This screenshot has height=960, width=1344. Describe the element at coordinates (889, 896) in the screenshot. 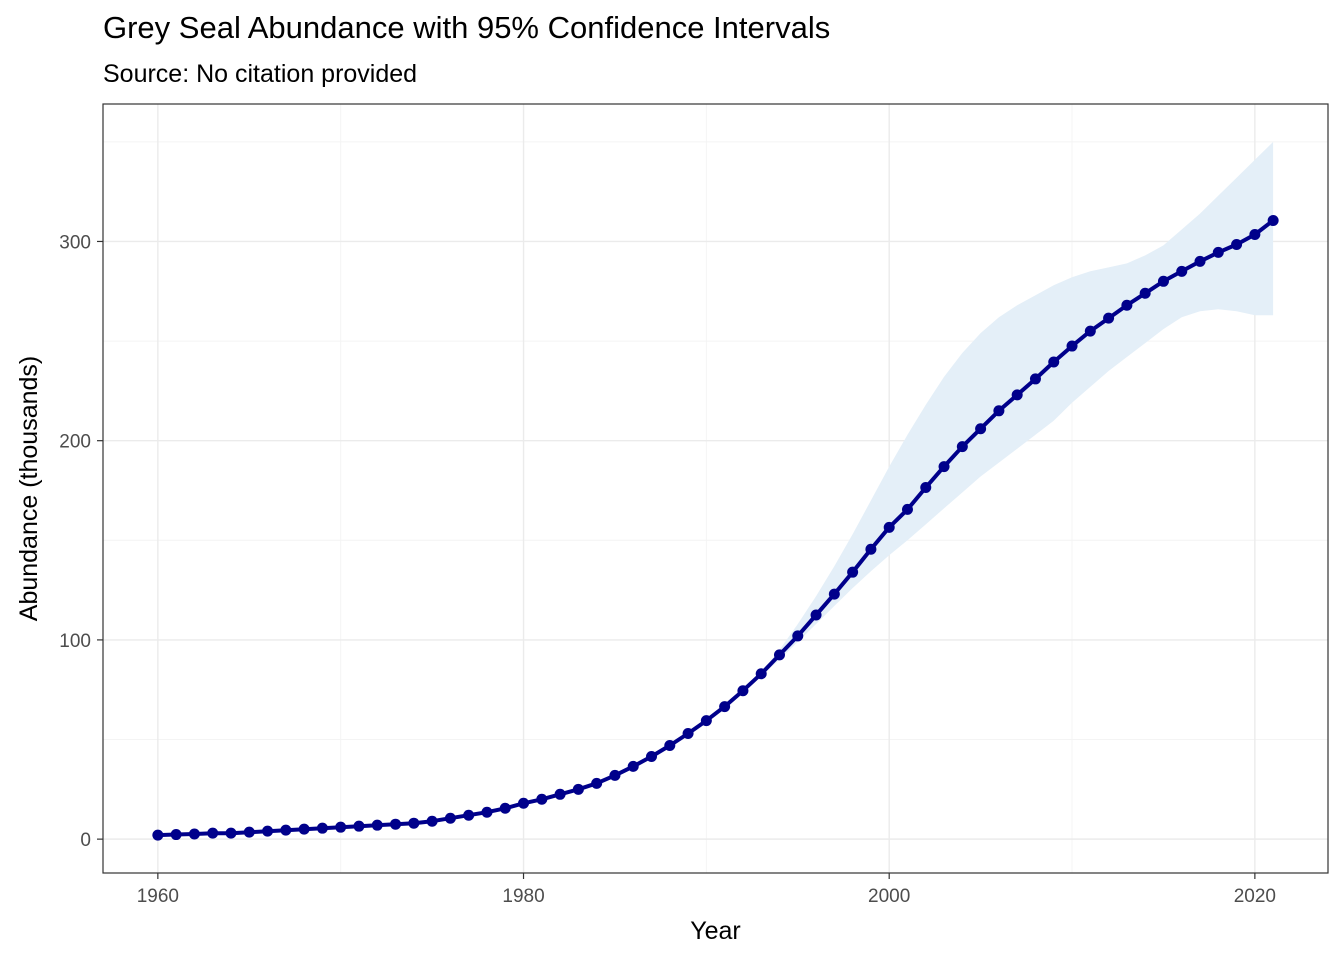

I see `x-tick-label: 2000` at that location.